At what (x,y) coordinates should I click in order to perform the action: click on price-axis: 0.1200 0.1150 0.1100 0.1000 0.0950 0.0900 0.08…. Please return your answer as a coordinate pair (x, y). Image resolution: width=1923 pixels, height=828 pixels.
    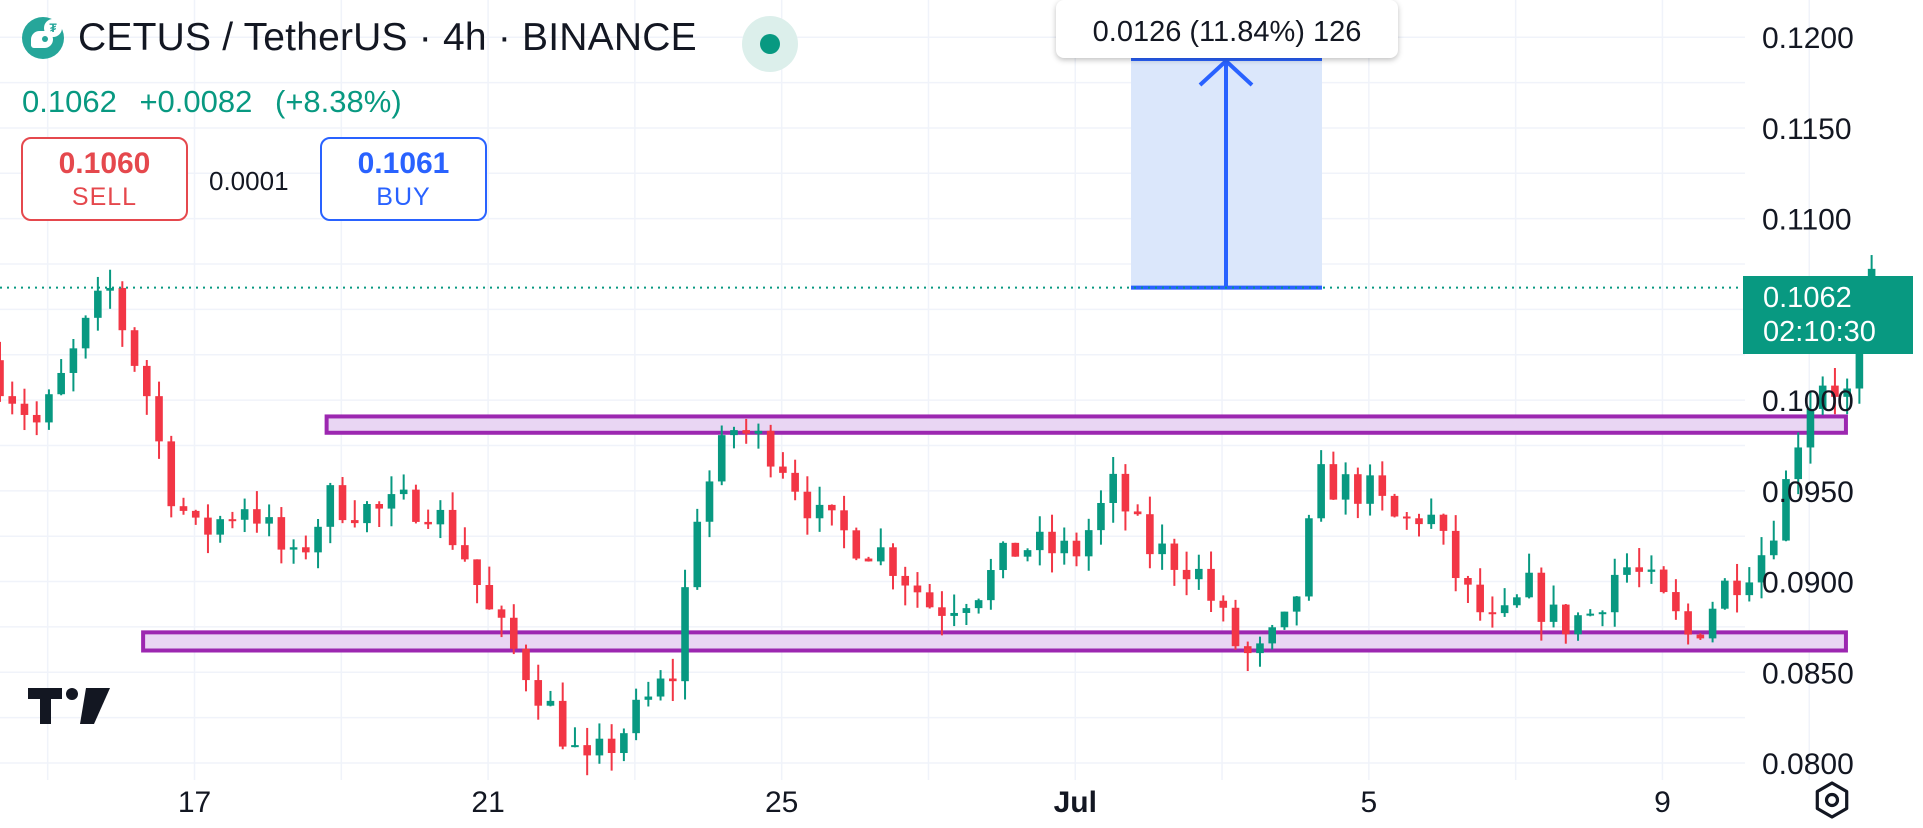
    Looking at the image, I should click on (1808, 401).